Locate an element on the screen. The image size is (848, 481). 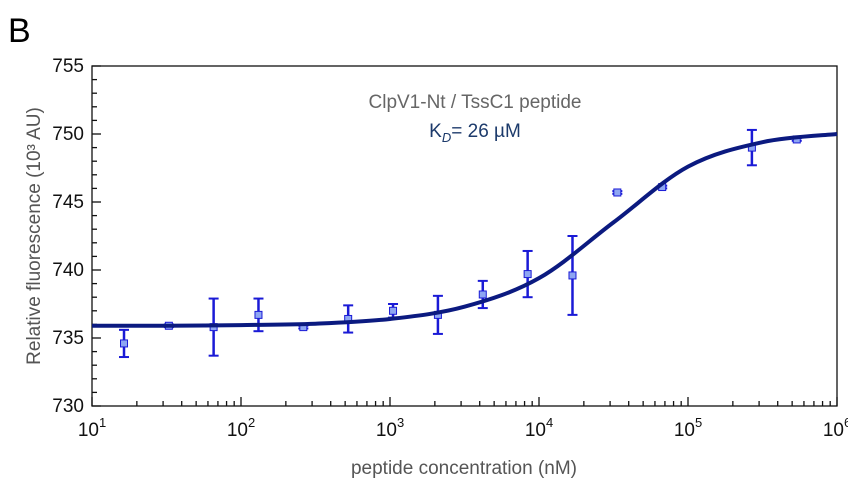
annotation: ClpV1-Nt / TssC1 peptide is located at coordinates (475, 102).